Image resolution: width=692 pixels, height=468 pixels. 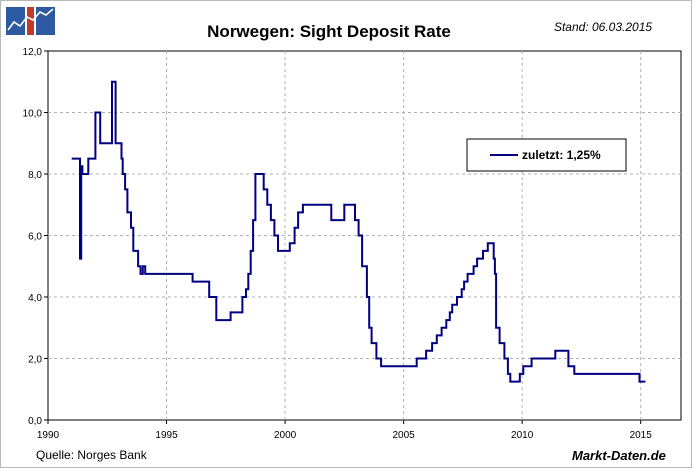 I want to click on y-tick-label: 2,0, so click(x=35, y=360).